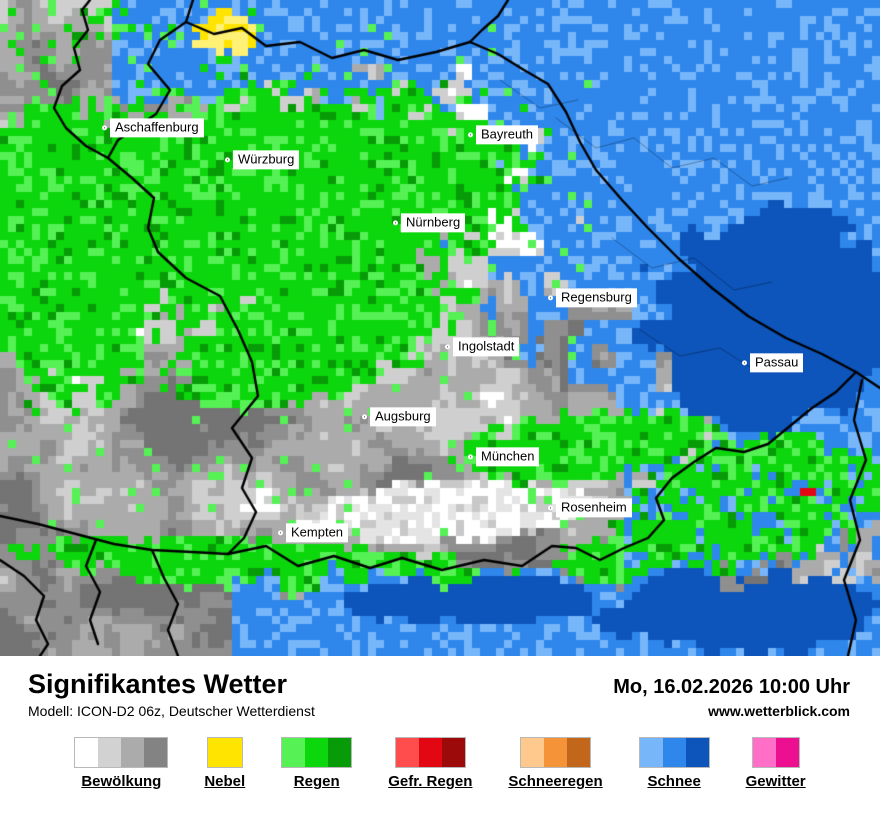  What do you see at coordinates (317, 533) in the screenshot?
I see `city-label: Kempten` at bounding box center [317, 533].